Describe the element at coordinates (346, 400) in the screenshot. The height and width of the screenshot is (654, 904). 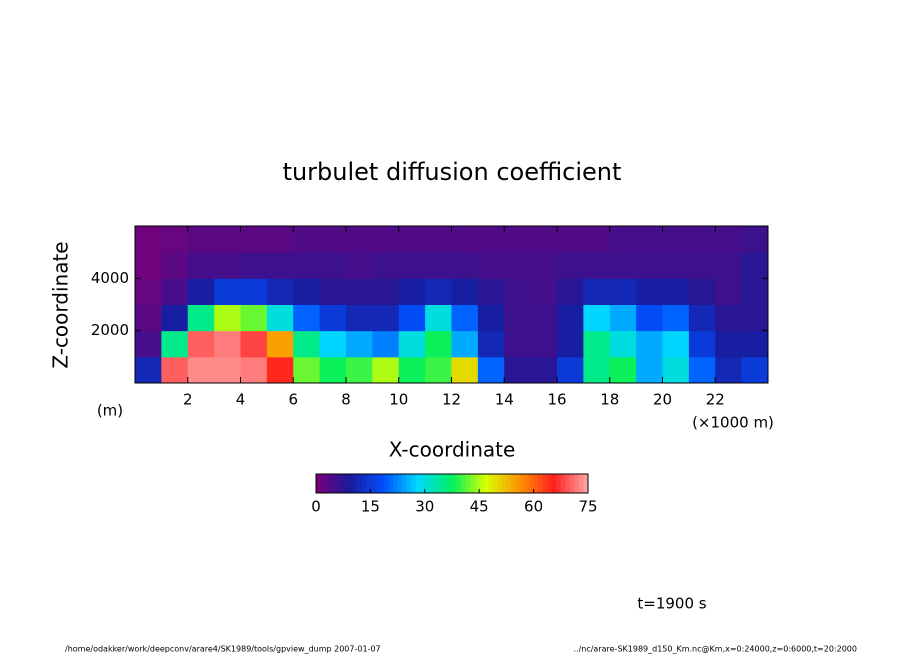
I see `x-tick-label: 8` at that location.